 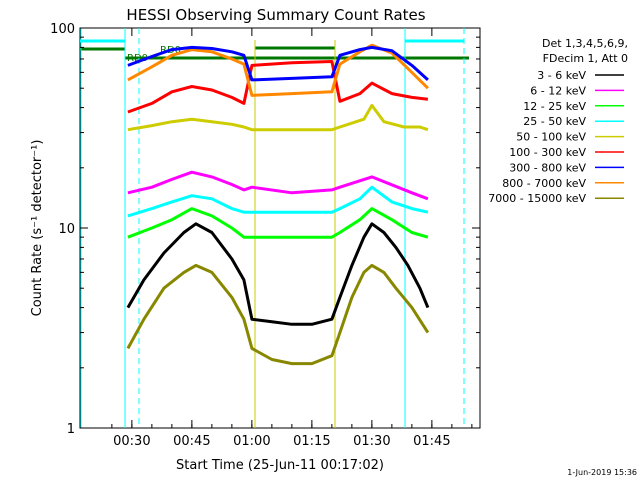 I want to click on chart-title: HESSI Observing Summary Count Rates, so click(x=275, y=15).